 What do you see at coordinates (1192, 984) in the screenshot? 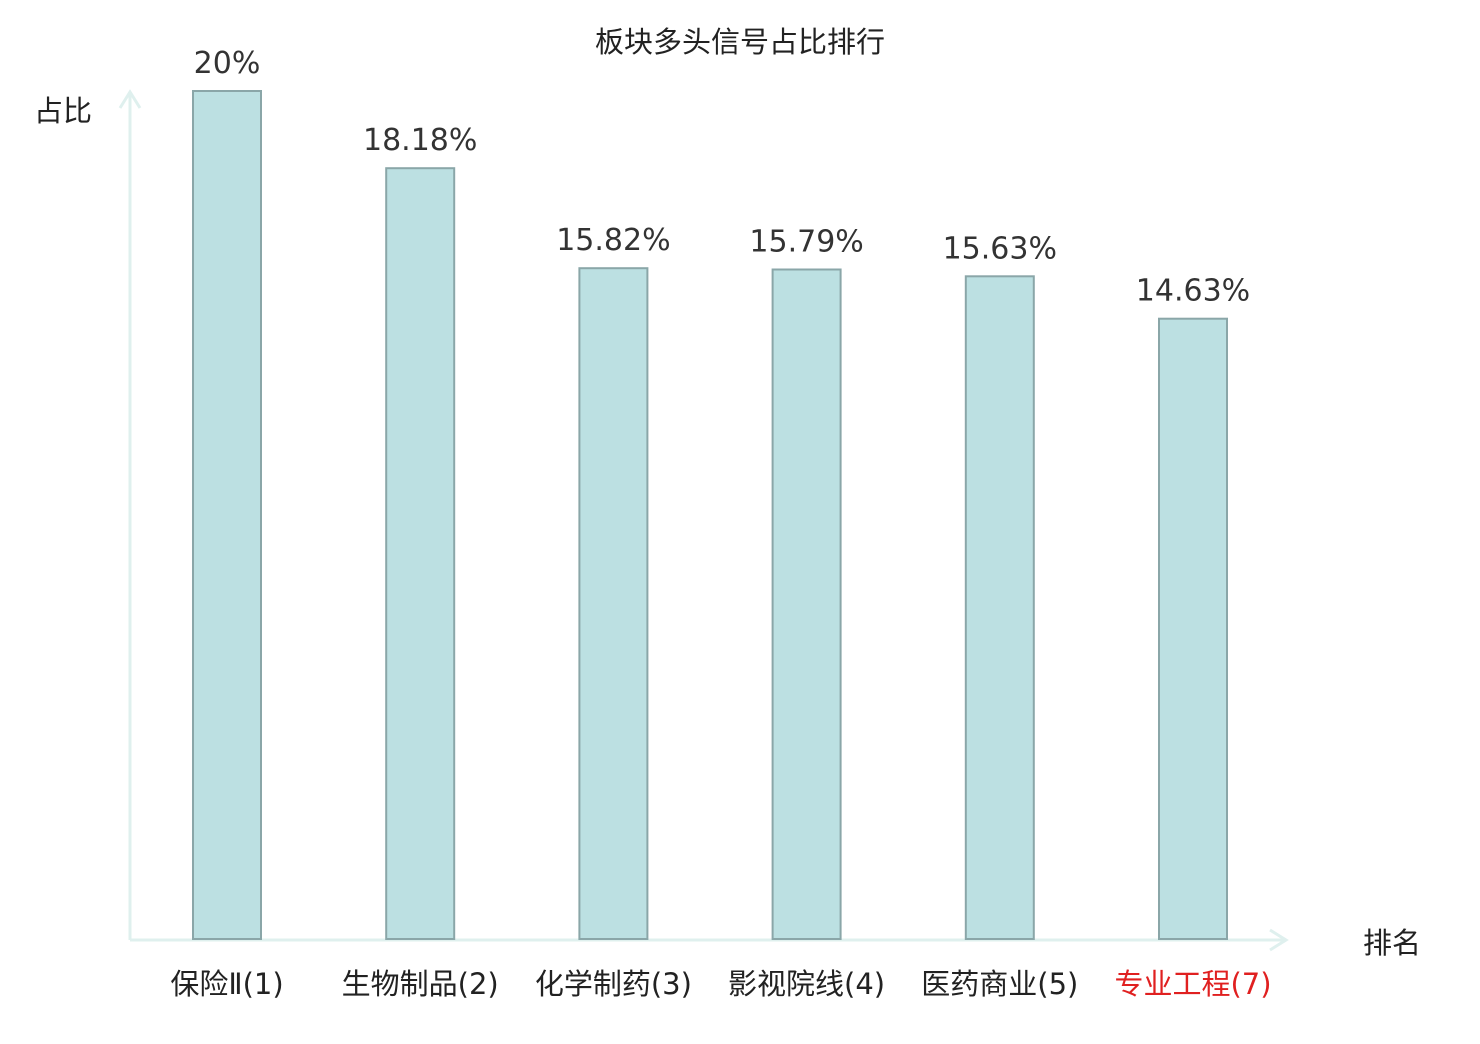
I see `x-tick-label: 专业工程(7)` at bounding box center [1192, 984].